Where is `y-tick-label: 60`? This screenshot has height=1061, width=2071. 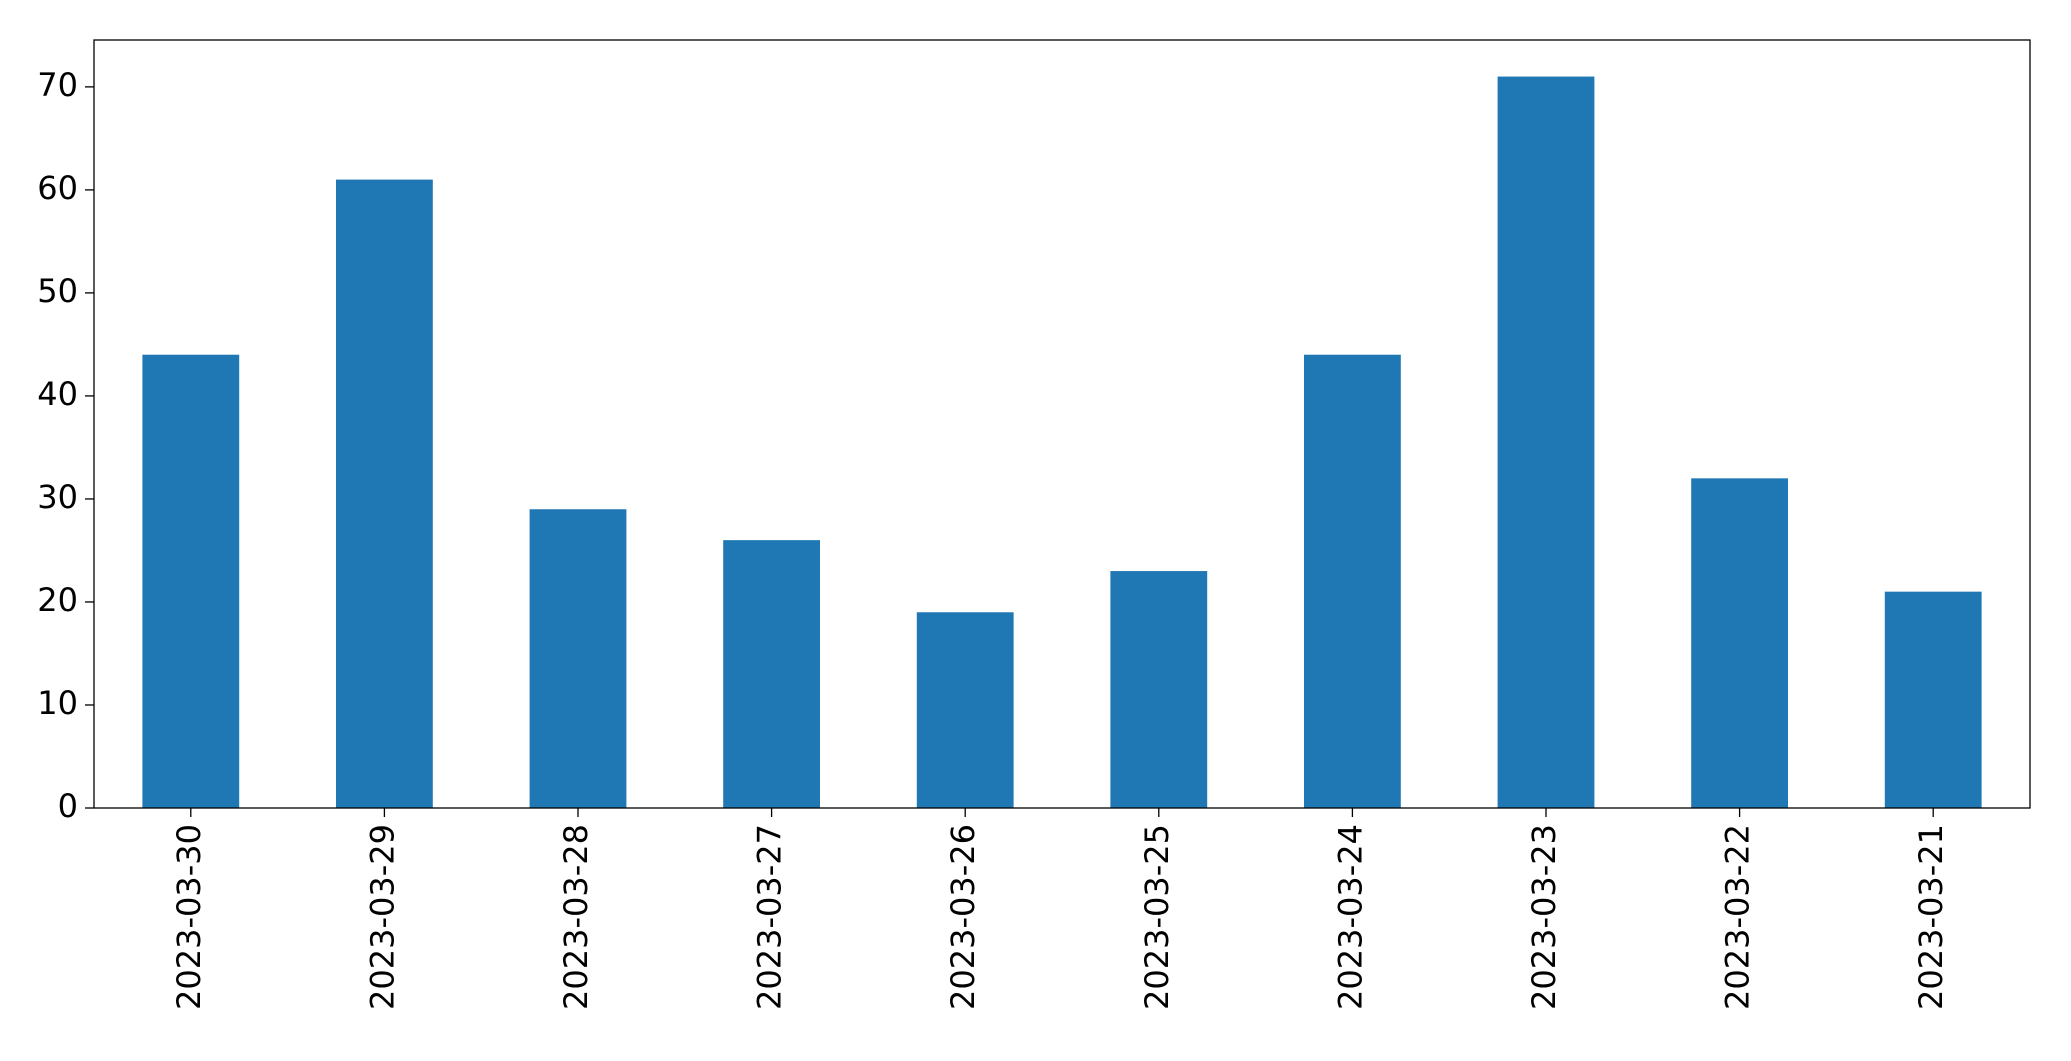 y-tick-label: 60 is located at coordinates (57, 188).